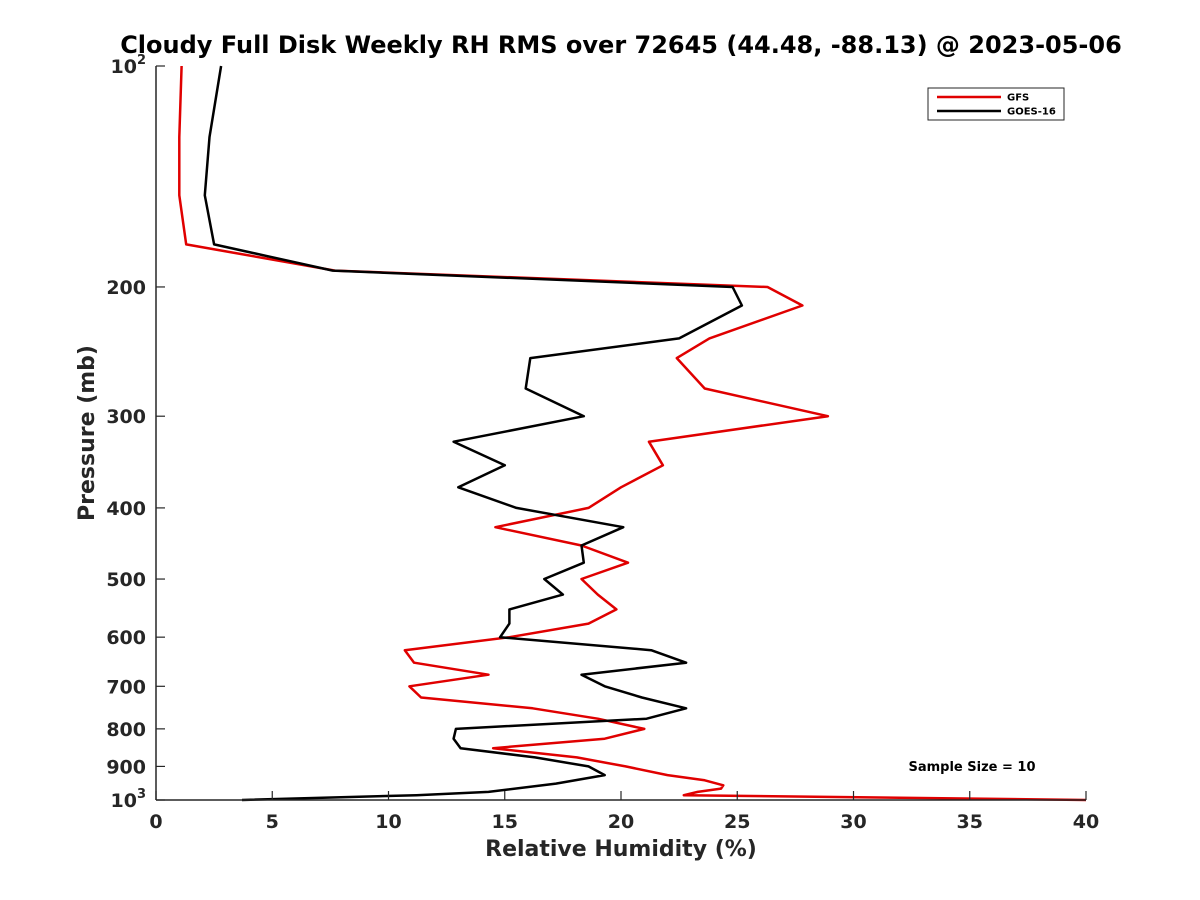 This screenshot has width=1200, height=900. What do you see at coordinates (126, 288) in the screenshot?
I see `y-tick-label: 200` at bounding box center [126, 288].